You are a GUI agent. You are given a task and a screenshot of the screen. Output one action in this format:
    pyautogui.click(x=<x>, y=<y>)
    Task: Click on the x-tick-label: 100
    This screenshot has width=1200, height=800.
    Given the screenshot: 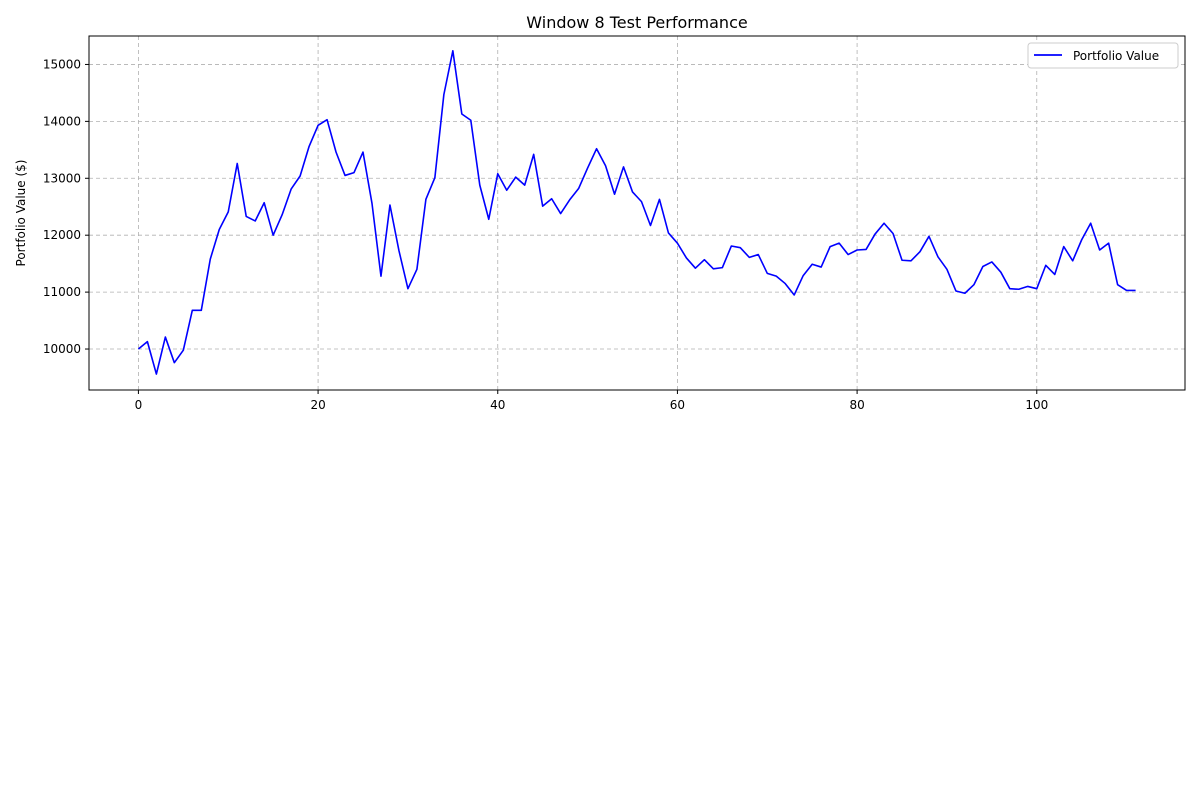 What is the action you would take?
    pyautogui.click(x=1036, y=405)
    